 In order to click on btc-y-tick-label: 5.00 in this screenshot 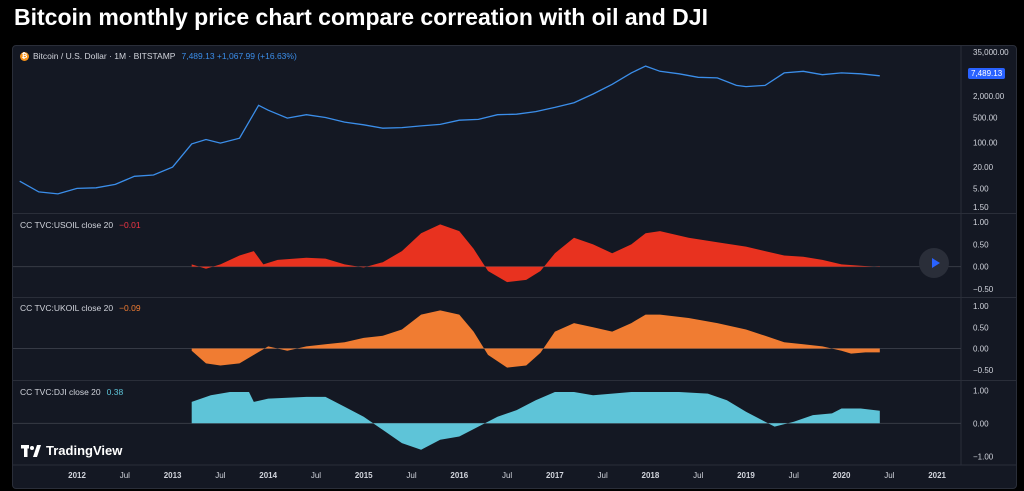, I will do `click(981, 188)`.